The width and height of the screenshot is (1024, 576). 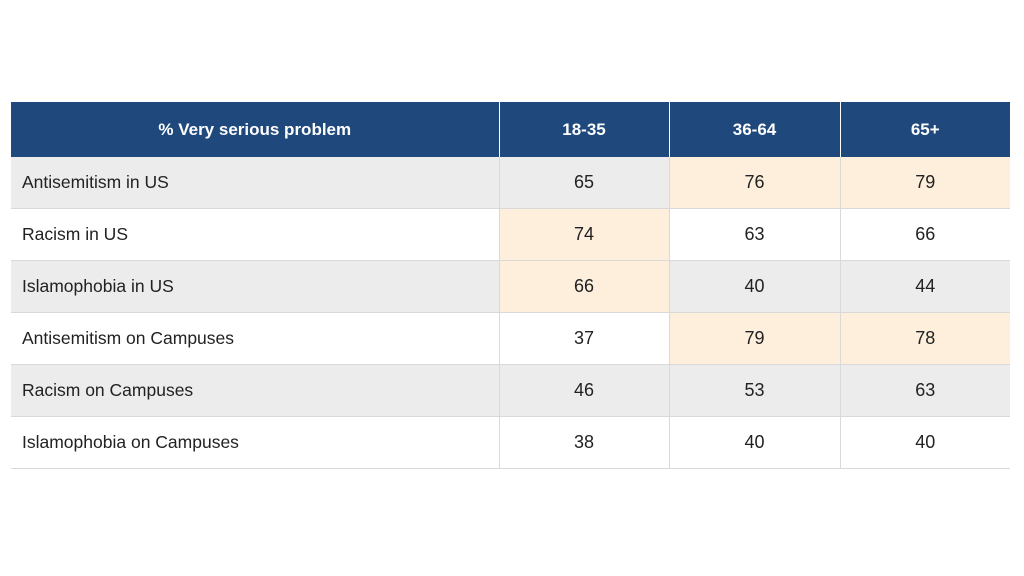 What do you see at coordinates (584, 183) in the screenshot?
I see `value-cell: 65` at bounding box center [584, 183].